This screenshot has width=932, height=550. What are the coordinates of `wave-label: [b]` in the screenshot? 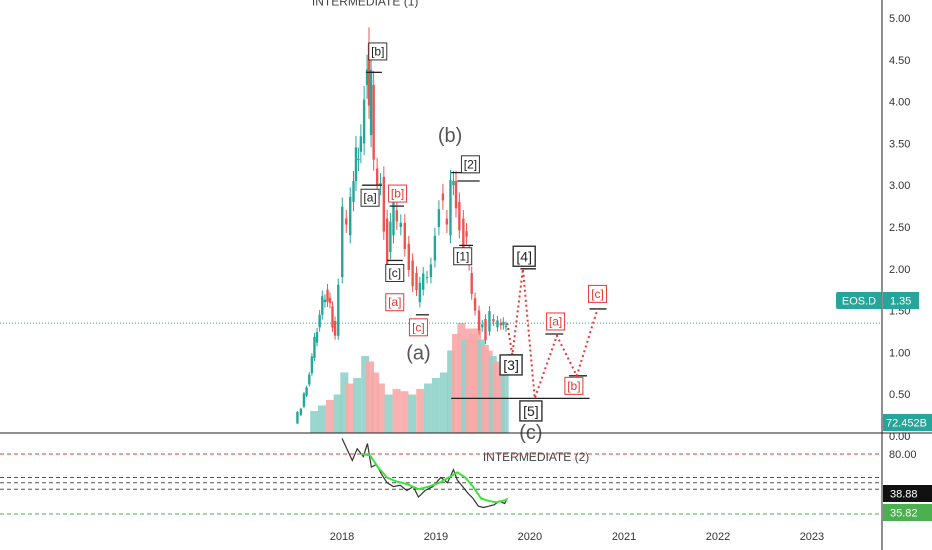 It's located at (574, 385).